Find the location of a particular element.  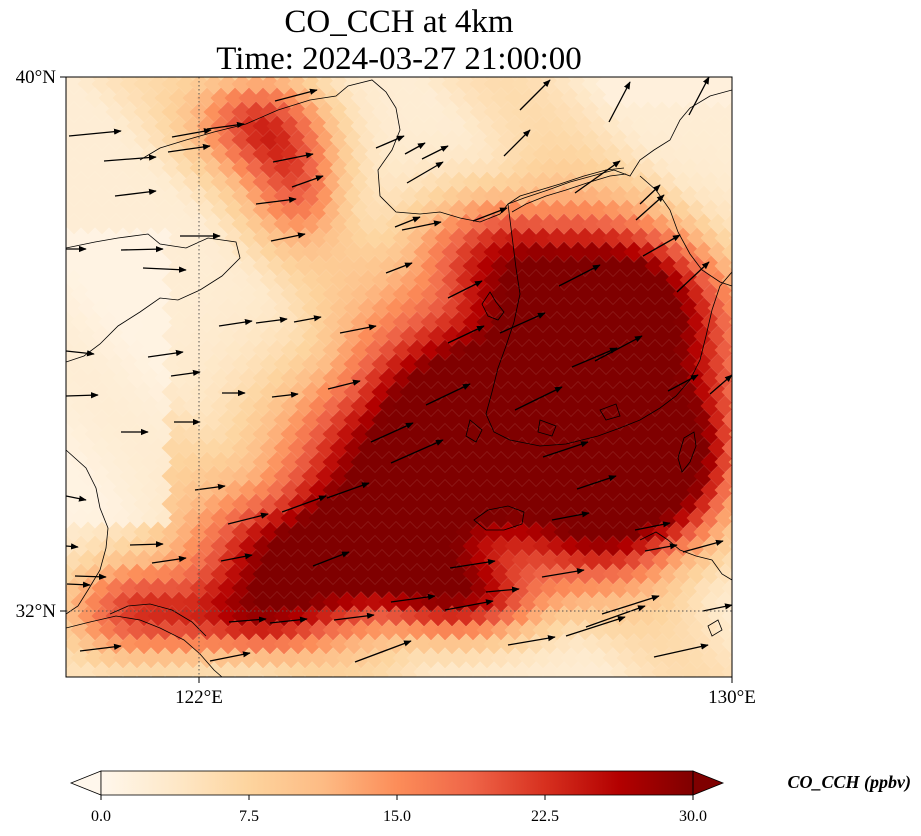

colorbar-title: CO_CCH (ppbv) is located at coordinates (850, 782).